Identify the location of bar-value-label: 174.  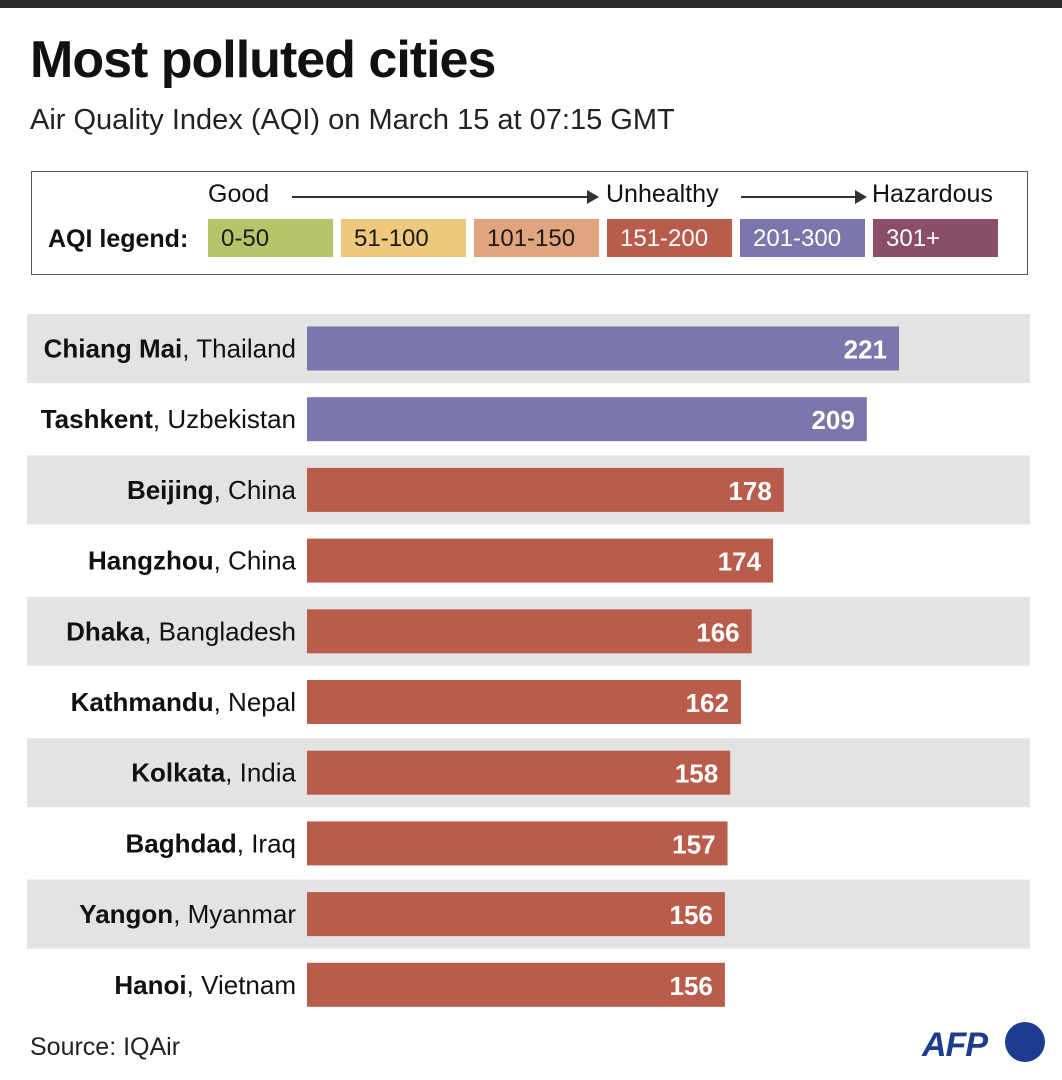
(740, 562).